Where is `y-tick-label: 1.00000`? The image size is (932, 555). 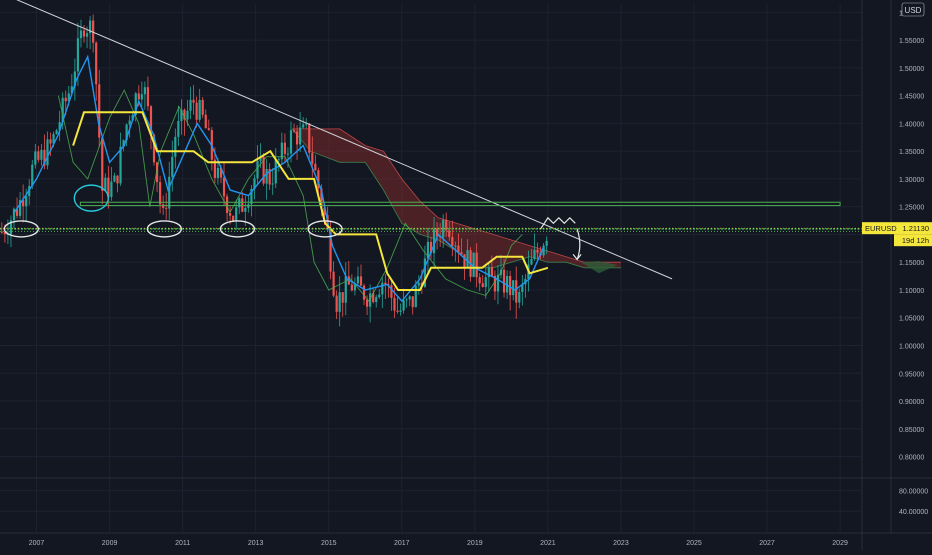 y-tick-label: 1.00000 is located at coordinates (911, 347).